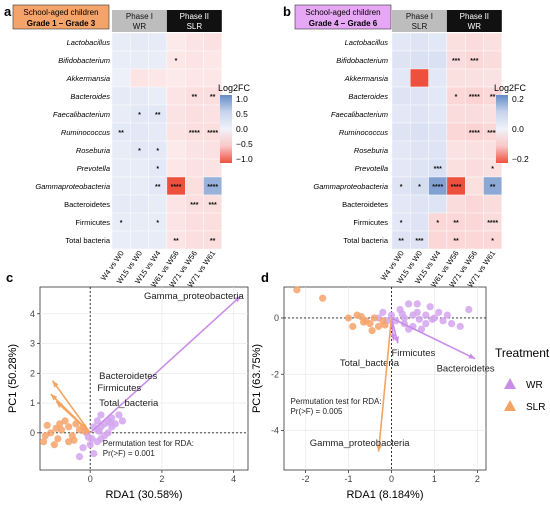 This screenshot has height=512, width=550. I want to click on vector-label: Firmicutes, so click(413, 353).